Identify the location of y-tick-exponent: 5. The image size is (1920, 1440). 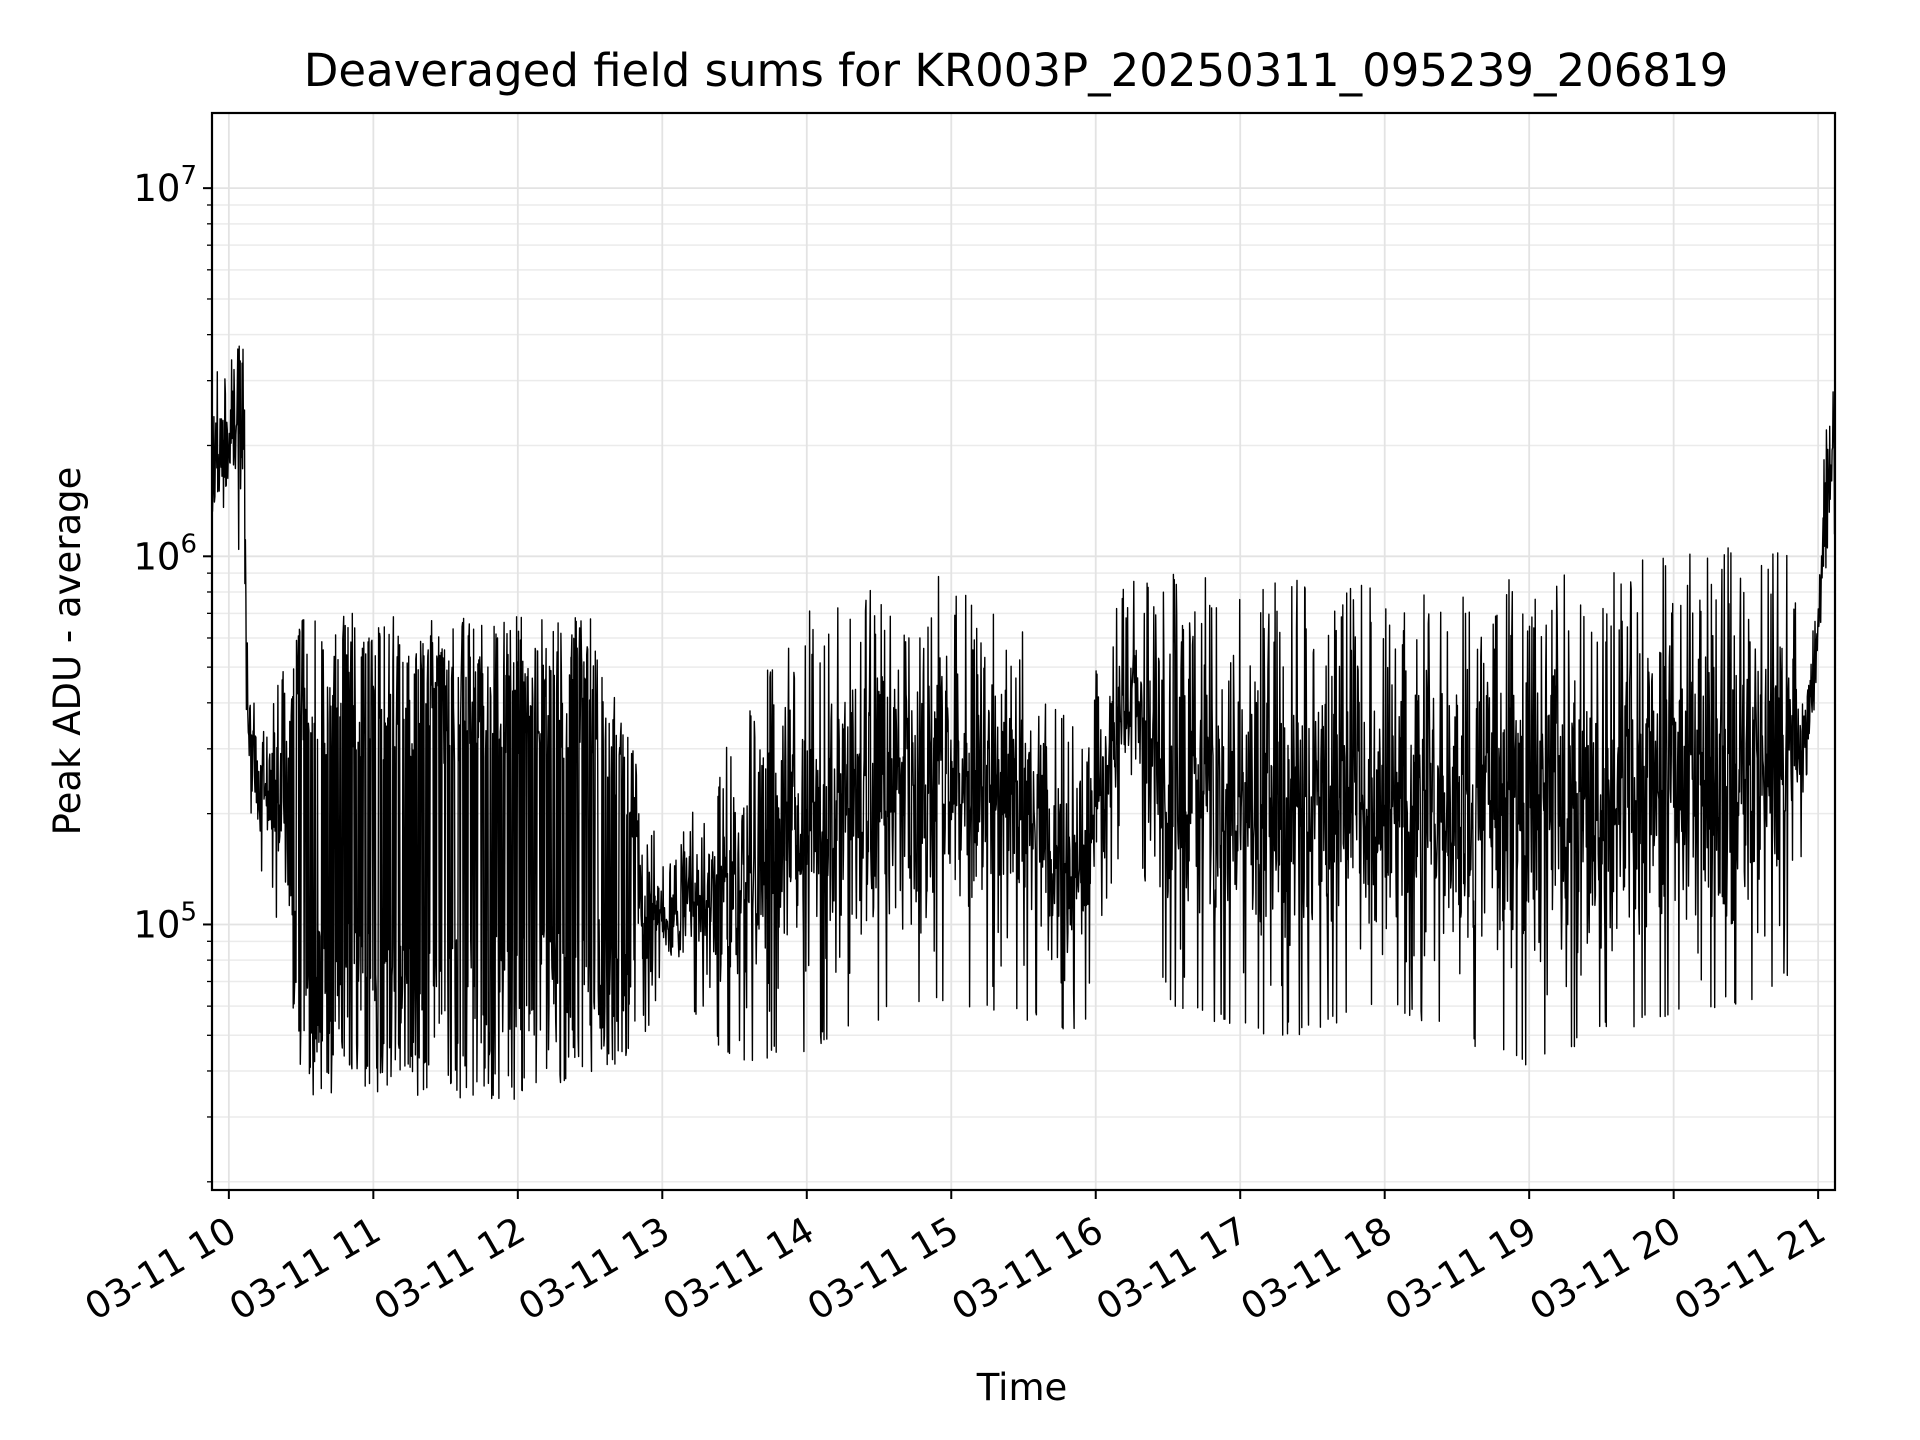
(188, 912).